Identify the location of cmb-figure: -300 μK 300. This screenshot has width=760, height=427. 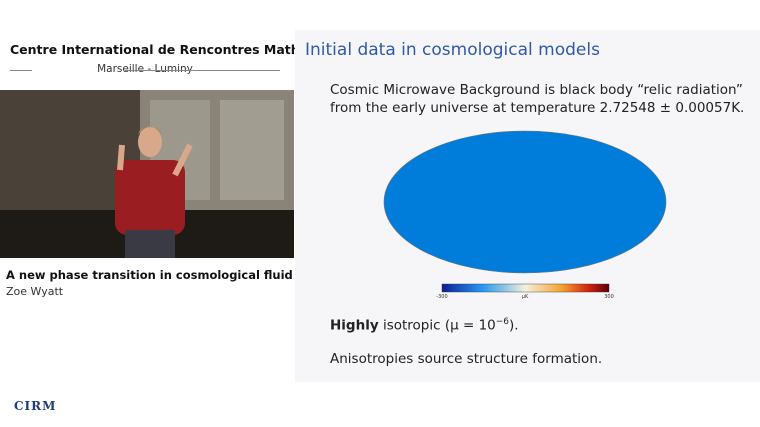
(525, 215).